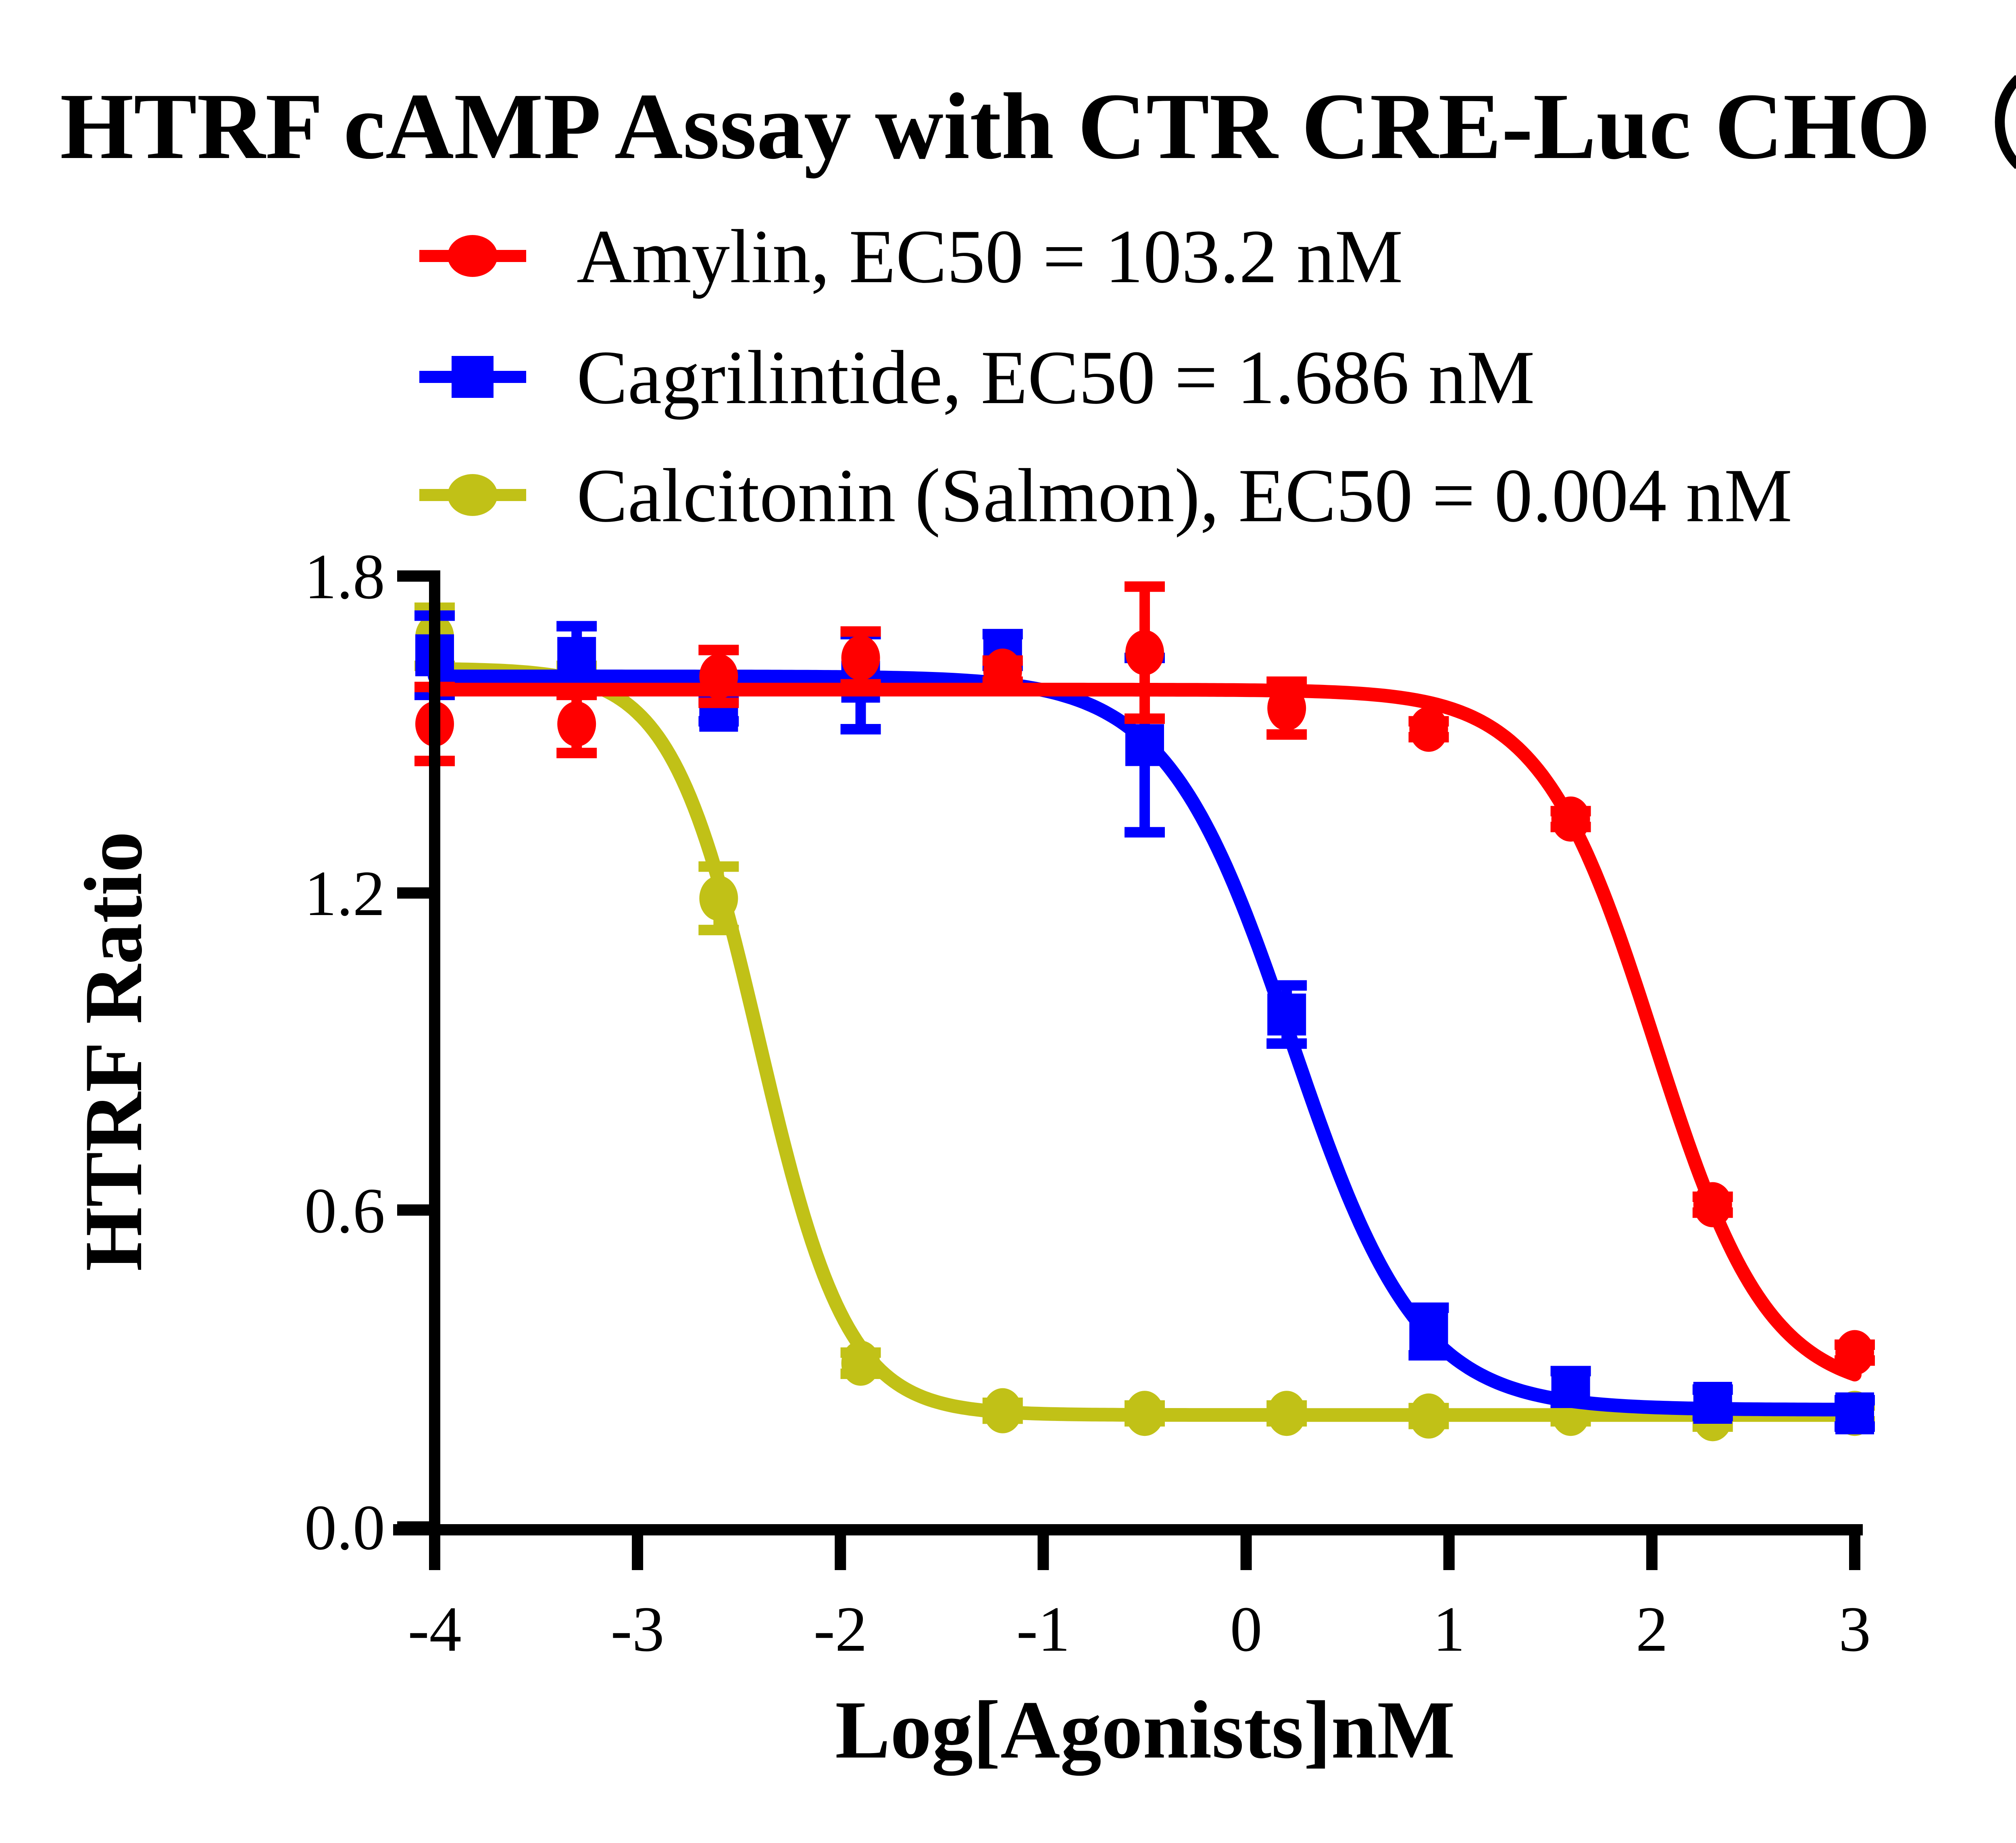 This screenshot has width=2016, height=1843. What do you see at coordinates (1449, 1629) in the screenshot?
I see `x-tick-label: 1` at bounding box center [1449, 1629].